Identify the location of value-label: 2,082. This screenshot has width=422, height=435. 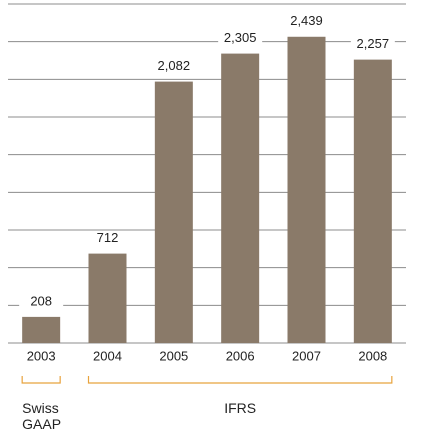
(174, 65).